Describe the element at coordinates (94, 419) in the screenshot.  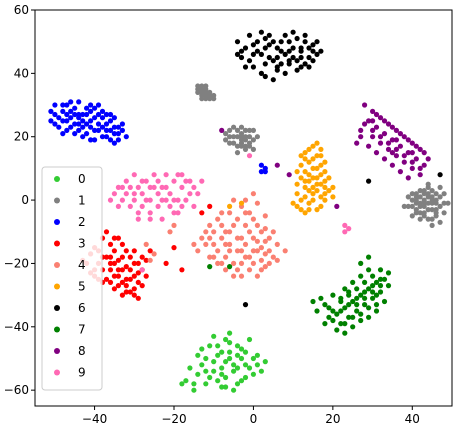
I see `x-tick-label: −40` at that location.